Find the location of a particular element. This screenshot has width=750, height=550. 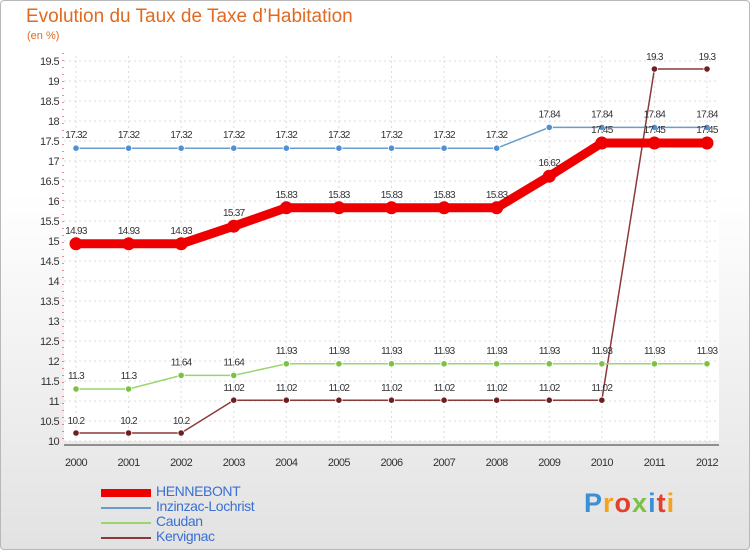

y-tick-label: 13.5 is located at coordinates (49, 302).